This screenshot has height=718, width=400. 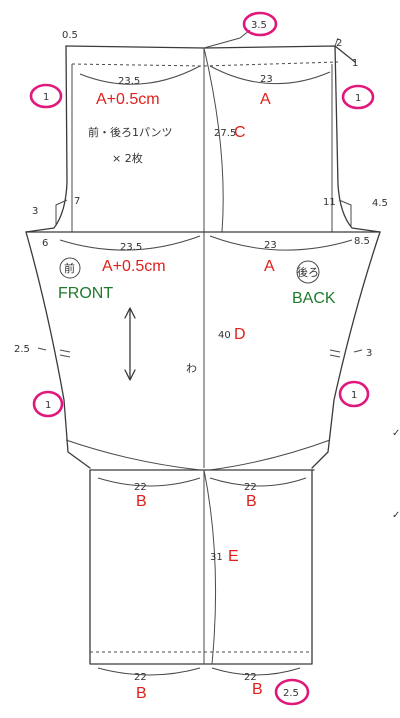 I want to click on front-label: FRONT, so click(x=85, y=293).